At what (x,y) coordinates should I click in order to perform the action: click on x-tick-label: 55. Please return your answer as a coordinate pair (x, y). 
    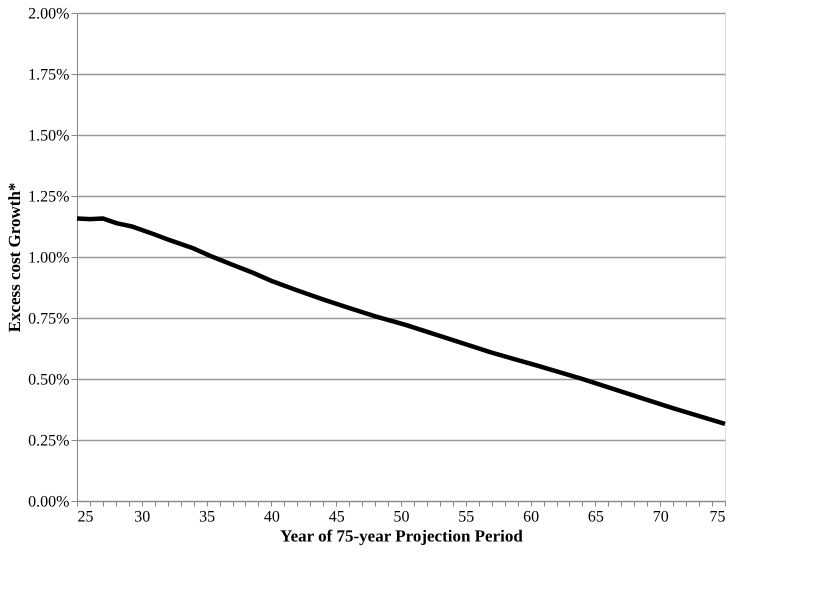
    Looking at the image, I should click on (466, 517).